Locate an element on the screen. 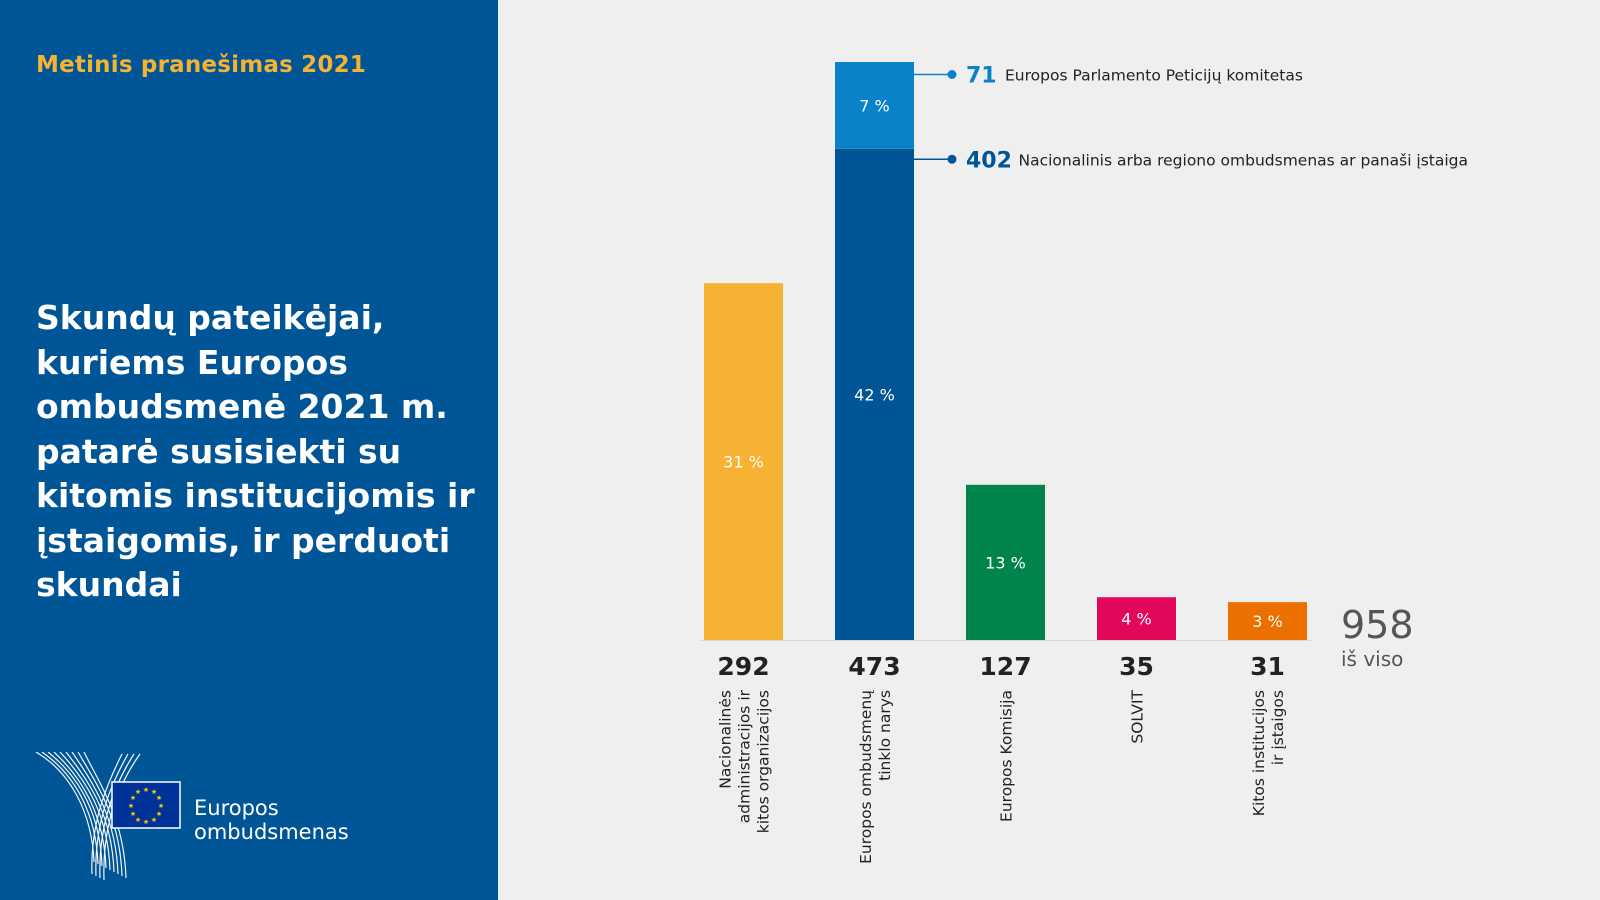 The image size is (1600, 900). logo-text: Europos ombudsmenas is located at coordinates (271, 820).